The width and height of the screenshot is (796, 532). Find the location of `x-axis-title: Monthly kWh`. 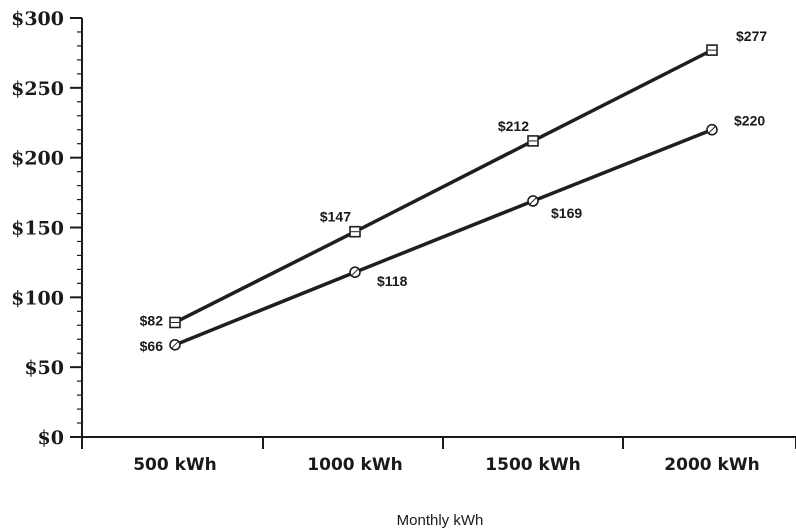

x-axis-title: Monthly kWh is located at coordinates (440, 520).